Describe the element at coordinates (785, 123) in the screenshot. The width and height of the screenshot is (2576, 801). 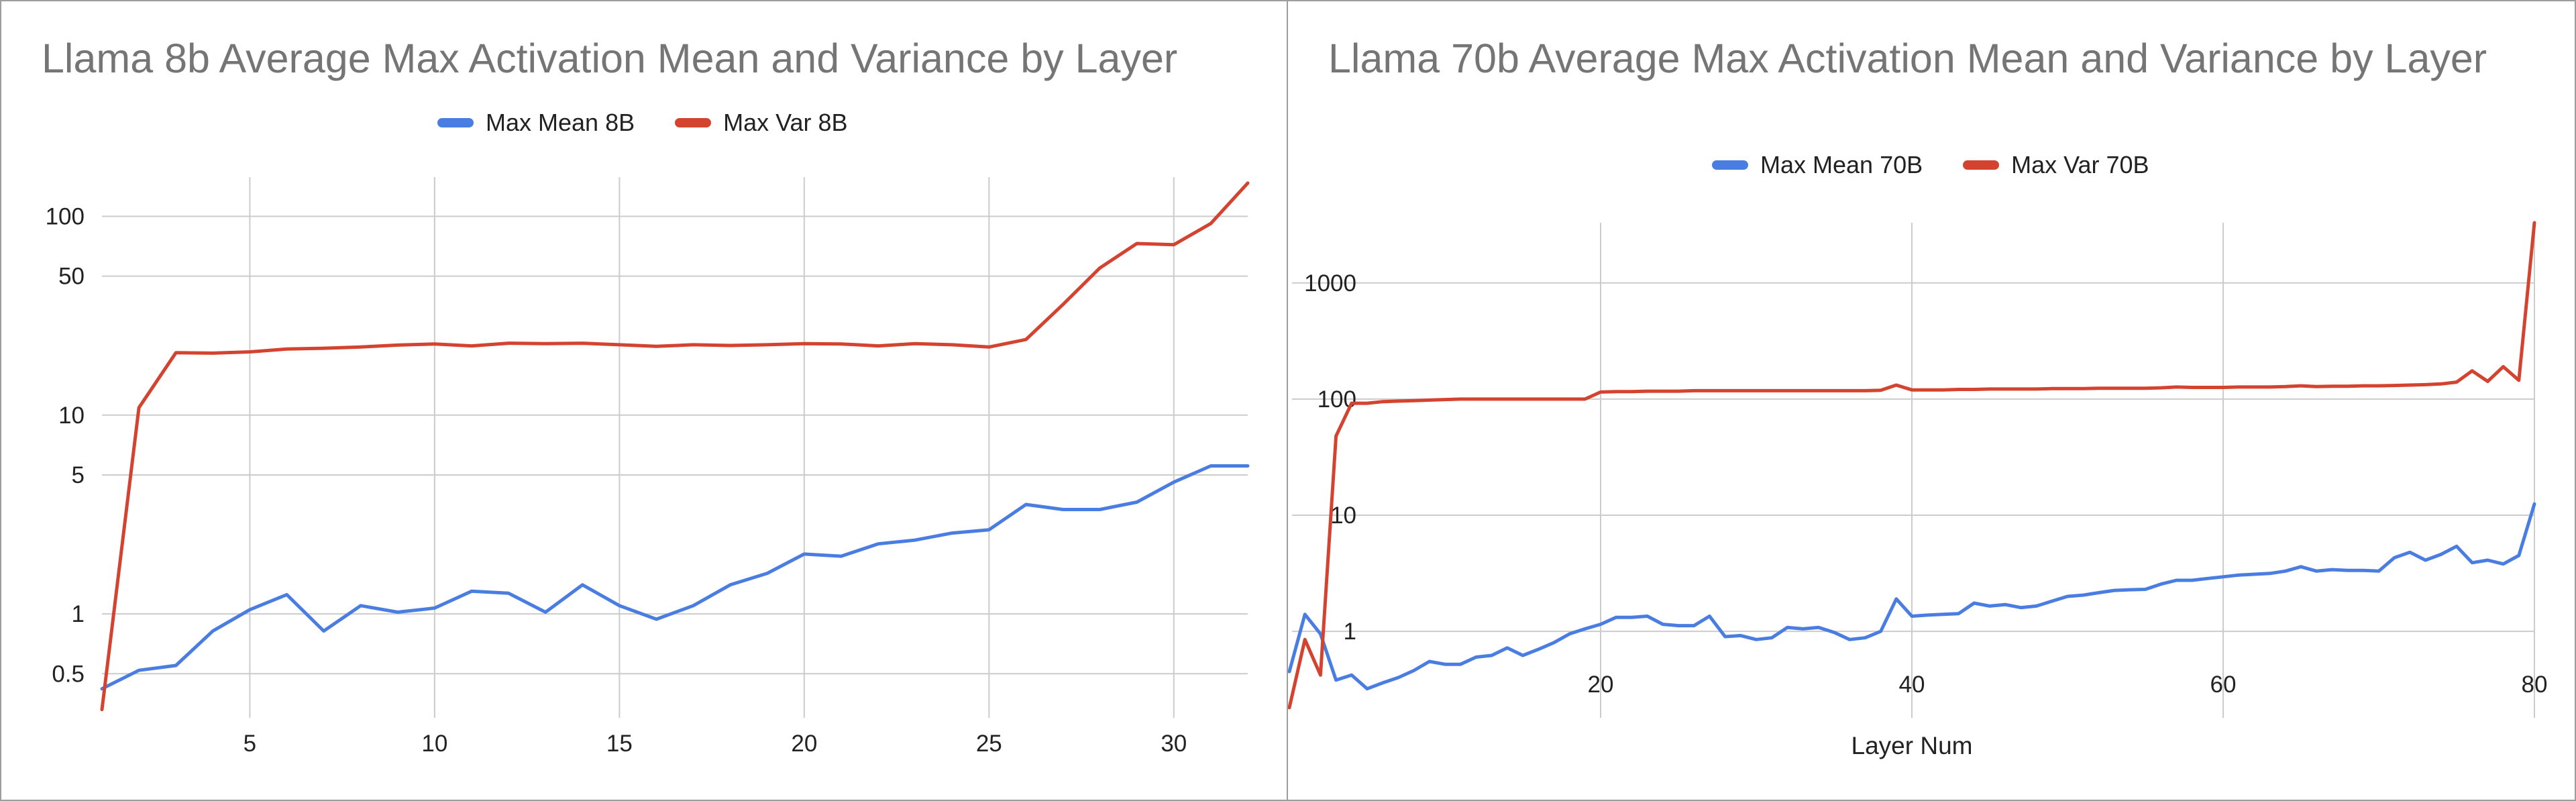
I see `legend-label: Max Var 8B` at that location.